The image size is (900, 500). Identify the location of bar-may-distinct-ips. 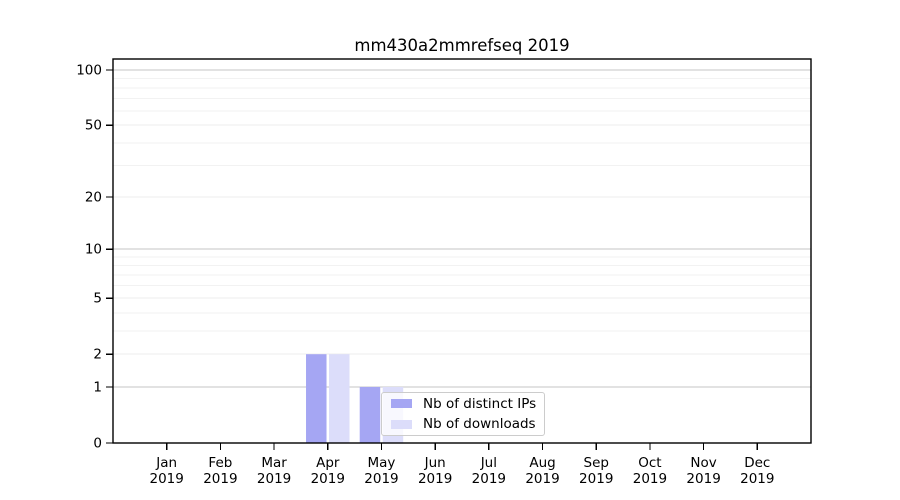
(370, 414).